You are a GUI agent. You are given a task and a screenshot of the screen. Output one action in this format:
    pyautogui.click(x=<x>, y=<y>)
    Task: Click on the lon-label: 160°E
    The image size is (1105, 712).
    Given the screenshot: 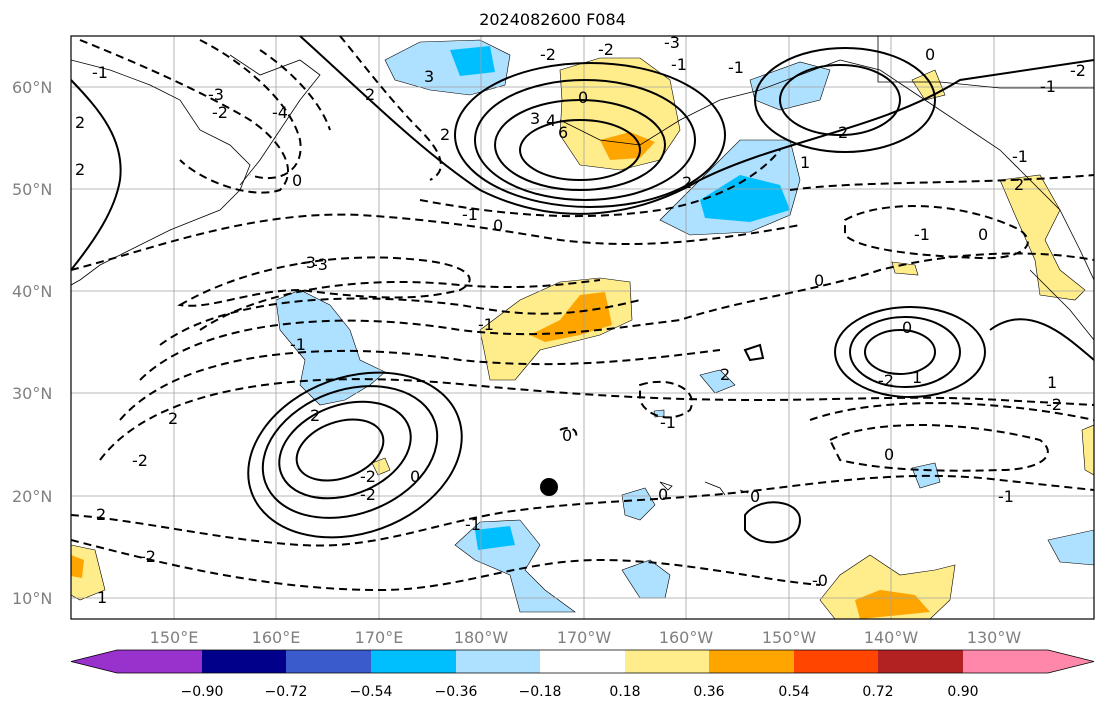 What is the action you would take?
    pyautogui.click(x=276, y=637)
    